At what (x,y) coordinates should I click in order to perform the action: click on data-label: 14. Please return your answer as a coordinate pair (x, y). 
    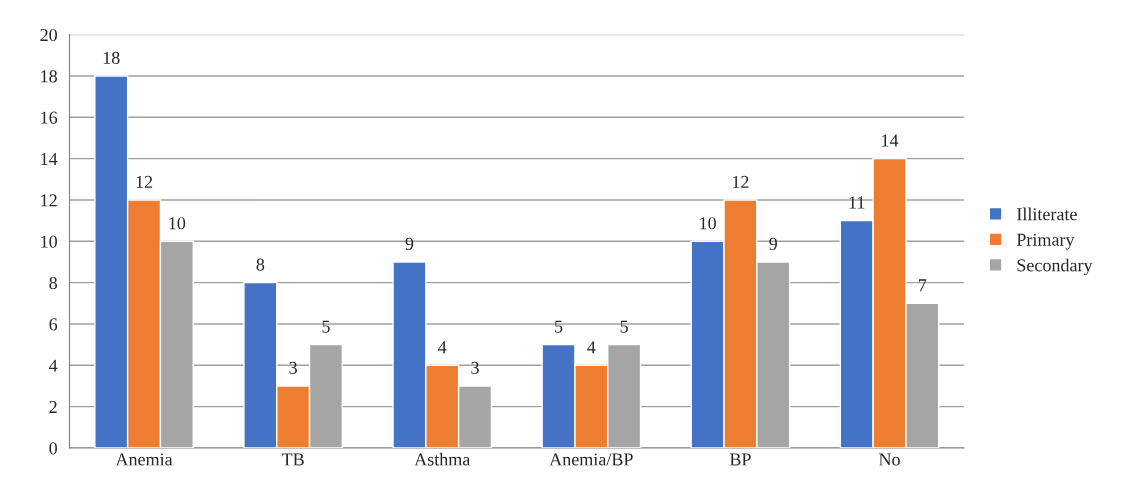
    Looking at the image, I should click on (890, 140).